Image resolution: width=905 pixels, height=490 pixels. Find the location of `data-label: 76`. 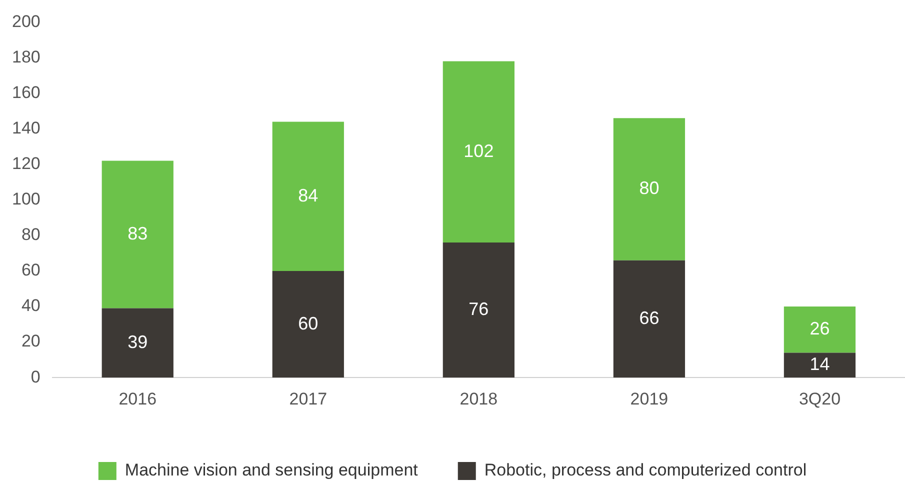

data-label: 76 is located at coordinates (478, 309).